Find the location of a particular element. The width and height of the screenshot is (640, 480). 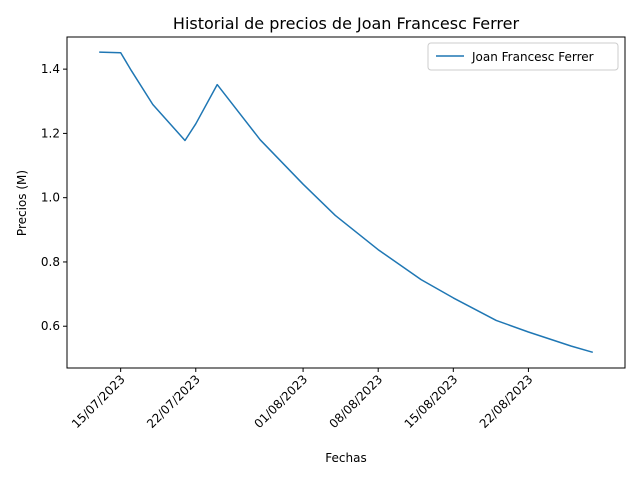

y-tick-label: 1.0 is located at coordinates (50, 198).